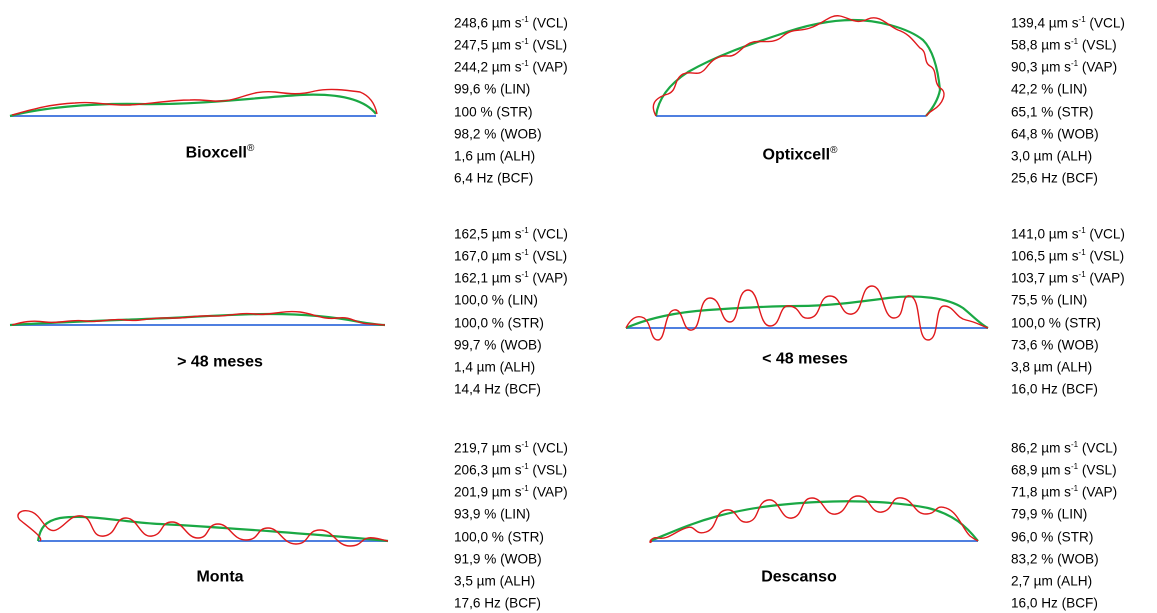 This screenshot has width=1157, height=613. What do you see at coordinates (511, 448) in the screenshot?
I see `metric-vcl: 219,7 µm s-1 (VCL)` at bounding box center [511, 448].